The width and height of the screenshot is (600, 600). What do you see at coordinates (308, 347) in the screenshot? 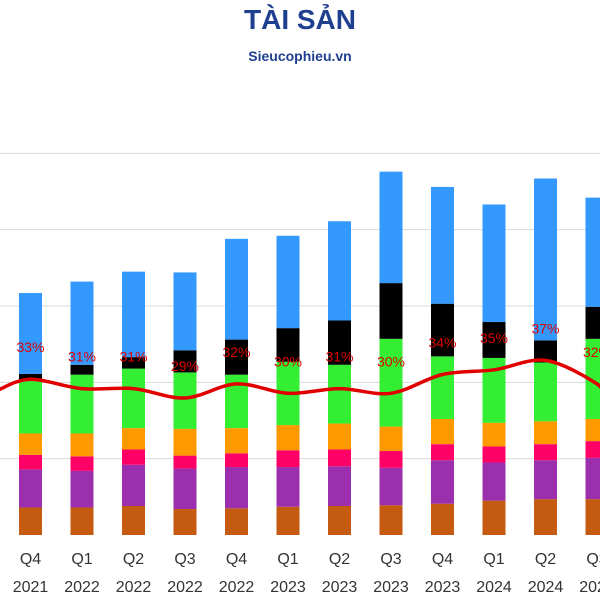
I see `percent-labels: 33% 31% 31% 29% 32% 30% 31% 30% 34% 35% 37% 32%` at bounding box center [308, 347].